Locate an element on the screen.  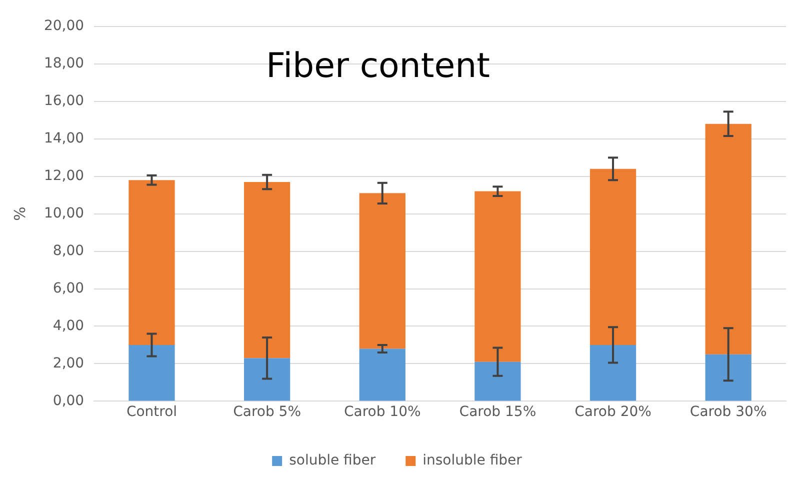
y-tick-label: 20,00 is located at coordinates (64, 26).